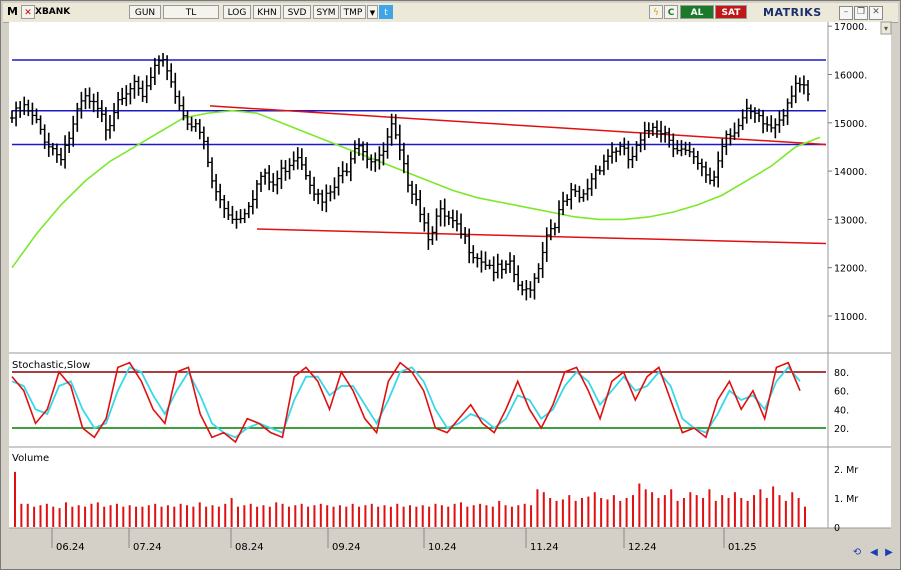 The height and width of the screenshot is (570, 901). I want to click on scroll-up-icon: ▾, so click(886, 28).